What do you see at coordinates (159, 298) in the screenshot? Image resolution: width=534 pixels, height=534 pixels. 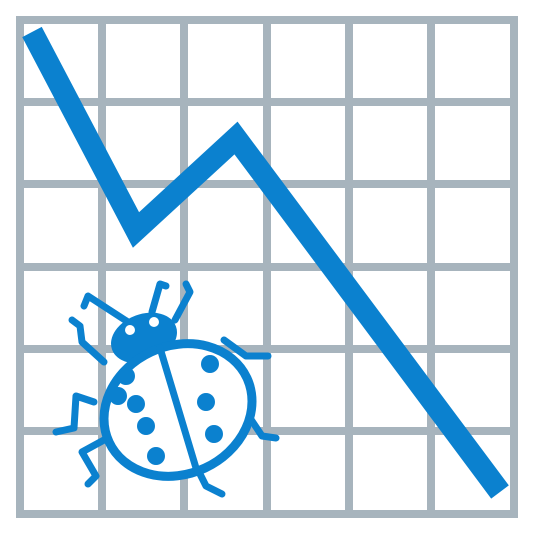 I see `bug-antenna-center` at bounding box center [159, 298].